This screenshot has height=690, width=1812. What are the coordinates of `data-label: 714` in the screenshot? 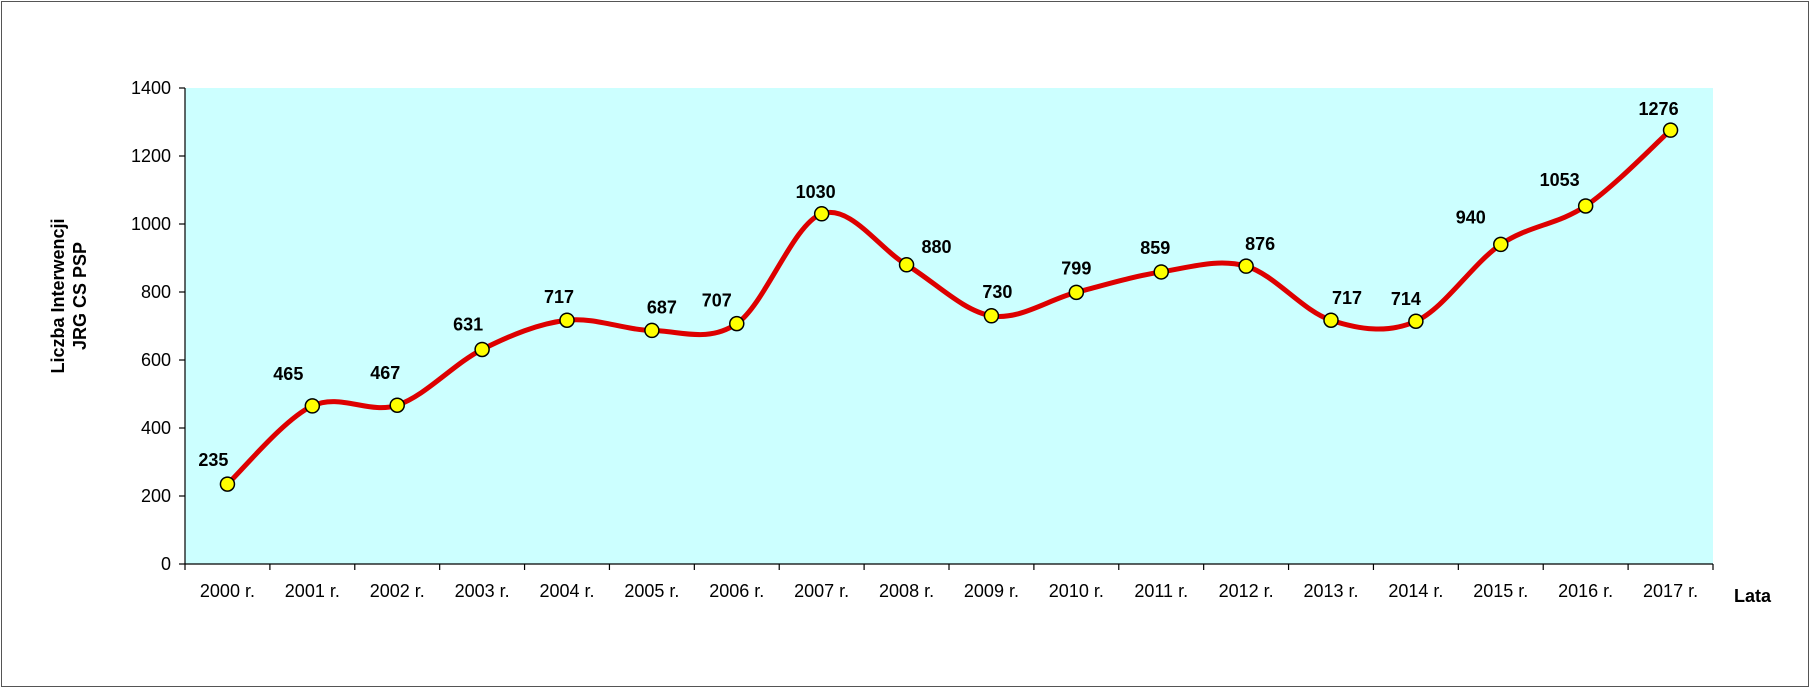 It's located at (1406, 299).